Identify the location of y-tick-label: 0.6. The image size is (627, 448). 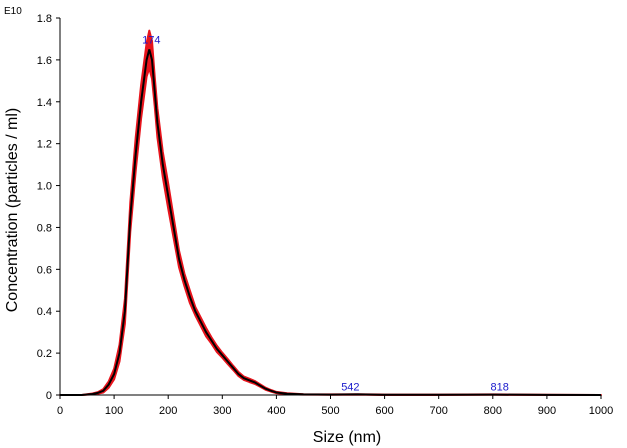
(44, 270).